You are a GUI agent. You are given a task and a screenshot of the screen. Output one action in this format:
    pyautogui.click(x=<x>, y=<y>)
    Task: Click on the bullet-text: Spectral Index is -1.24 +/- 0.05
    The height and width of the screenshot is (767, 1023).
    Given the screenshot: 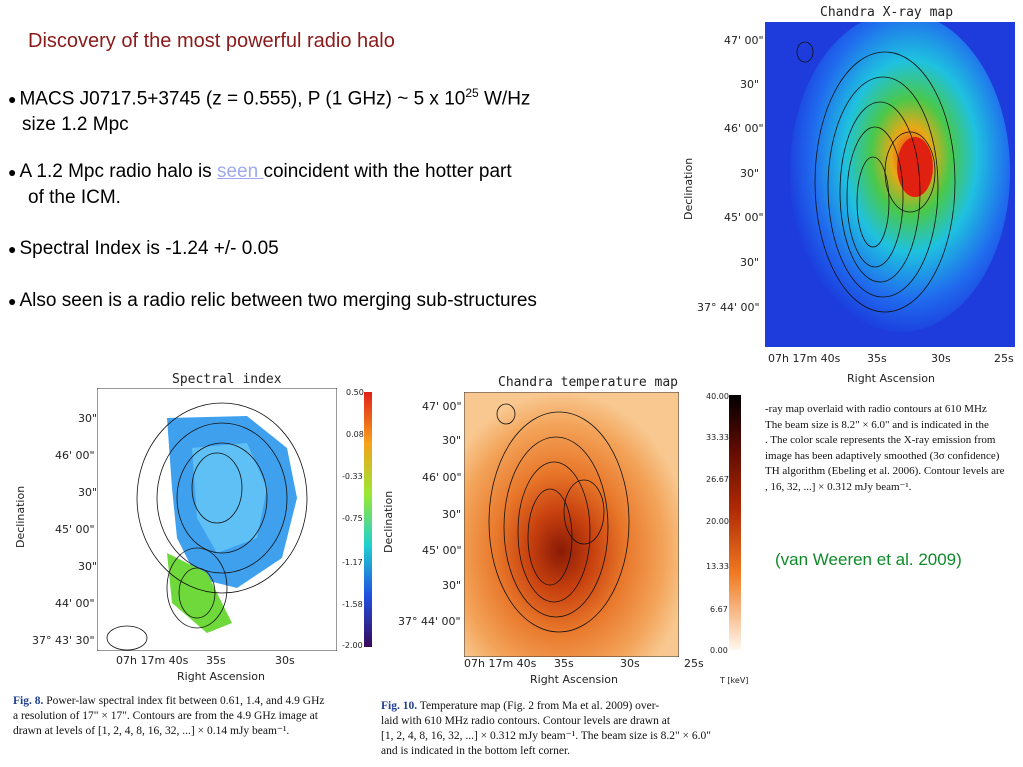 What is the action you would take?
    pyautogui.click(x=149, y=249)
    